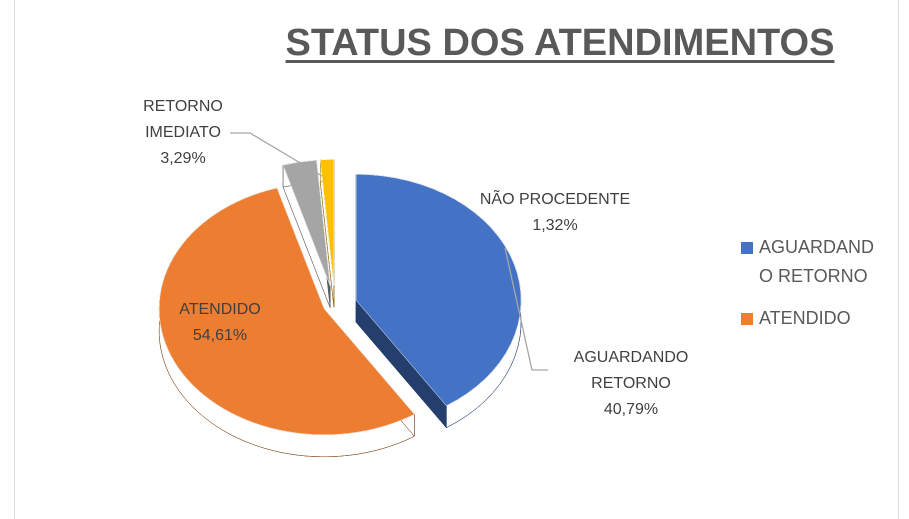 This screenshot has width=909, height=519. What do you see at coordinates (183, 158) in the screenshot?
I see `label-value: 3,29%` at bounding box center [183, 158].